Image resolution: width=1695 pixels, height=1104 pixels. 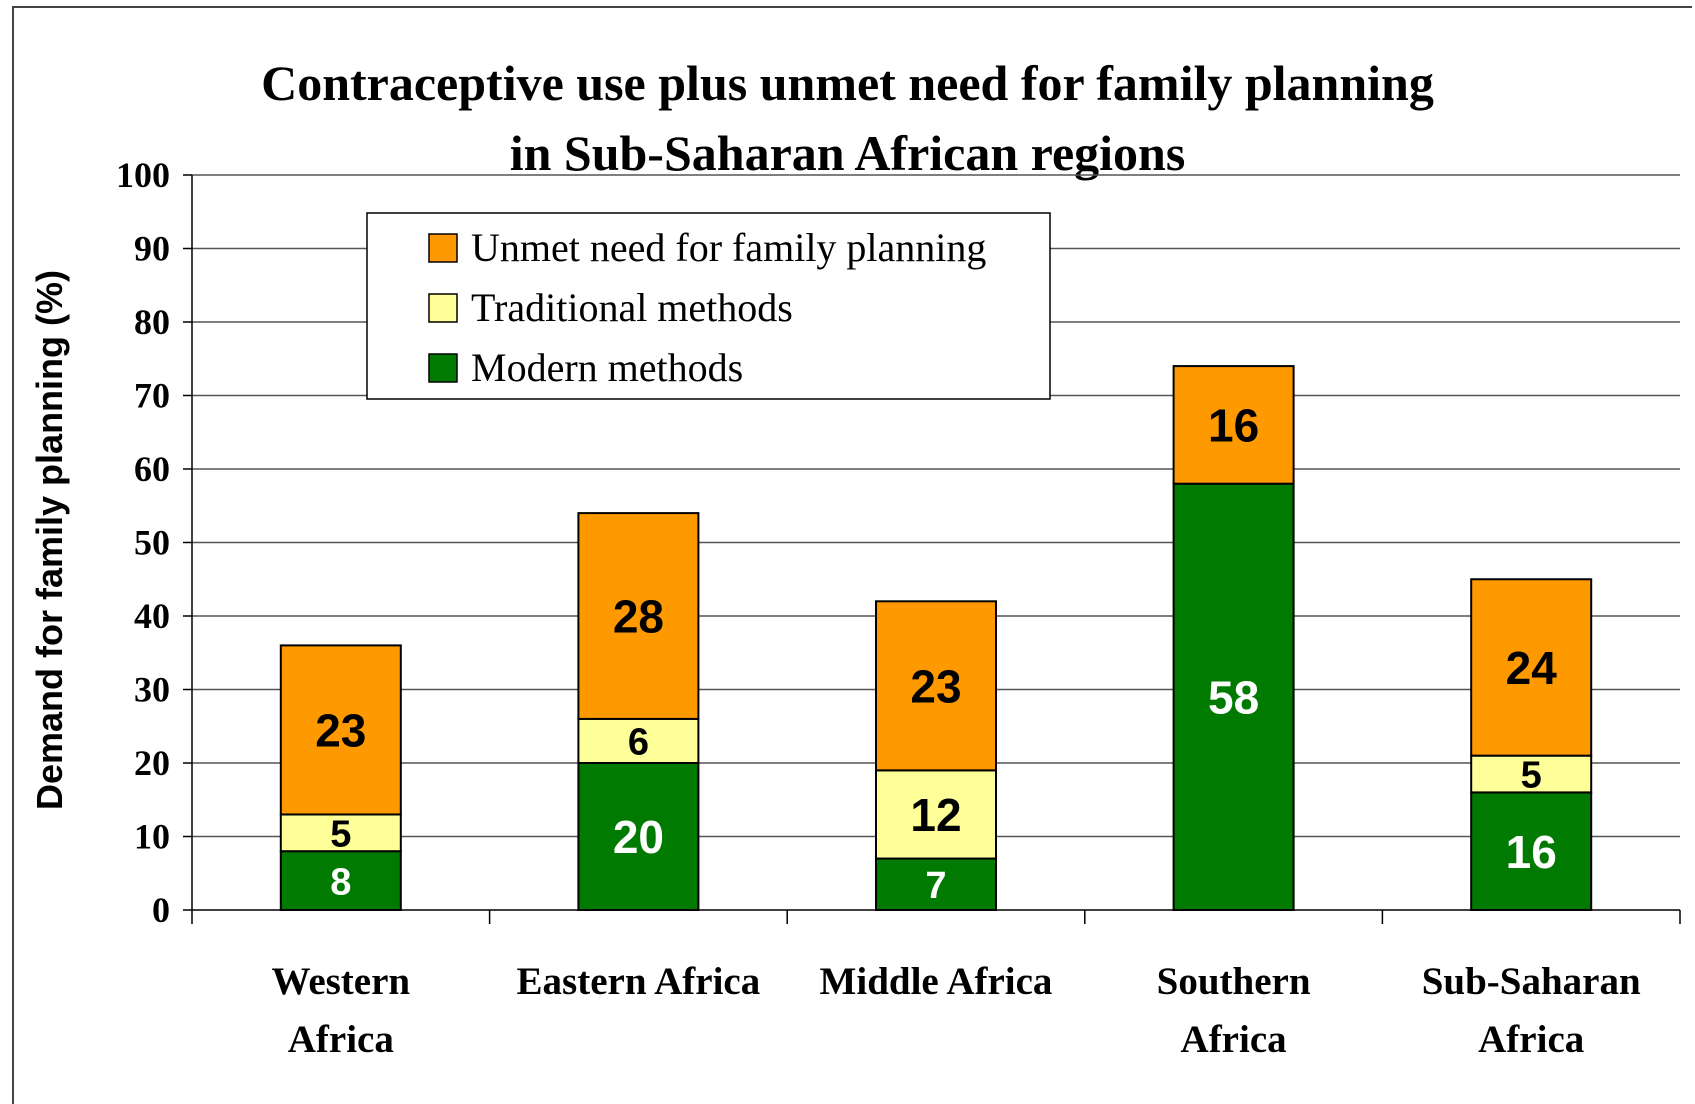 I want to click on data-label: 12, so click(x=935, y=815).